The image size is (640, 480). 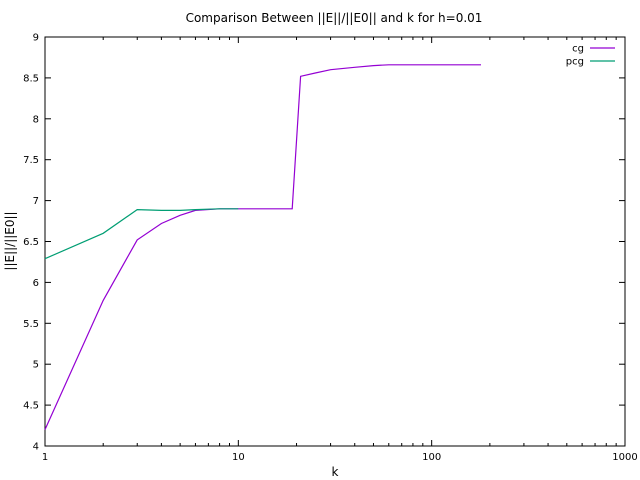 I want to click on y-tick-label: 6.5, so click(x=31, y=242).